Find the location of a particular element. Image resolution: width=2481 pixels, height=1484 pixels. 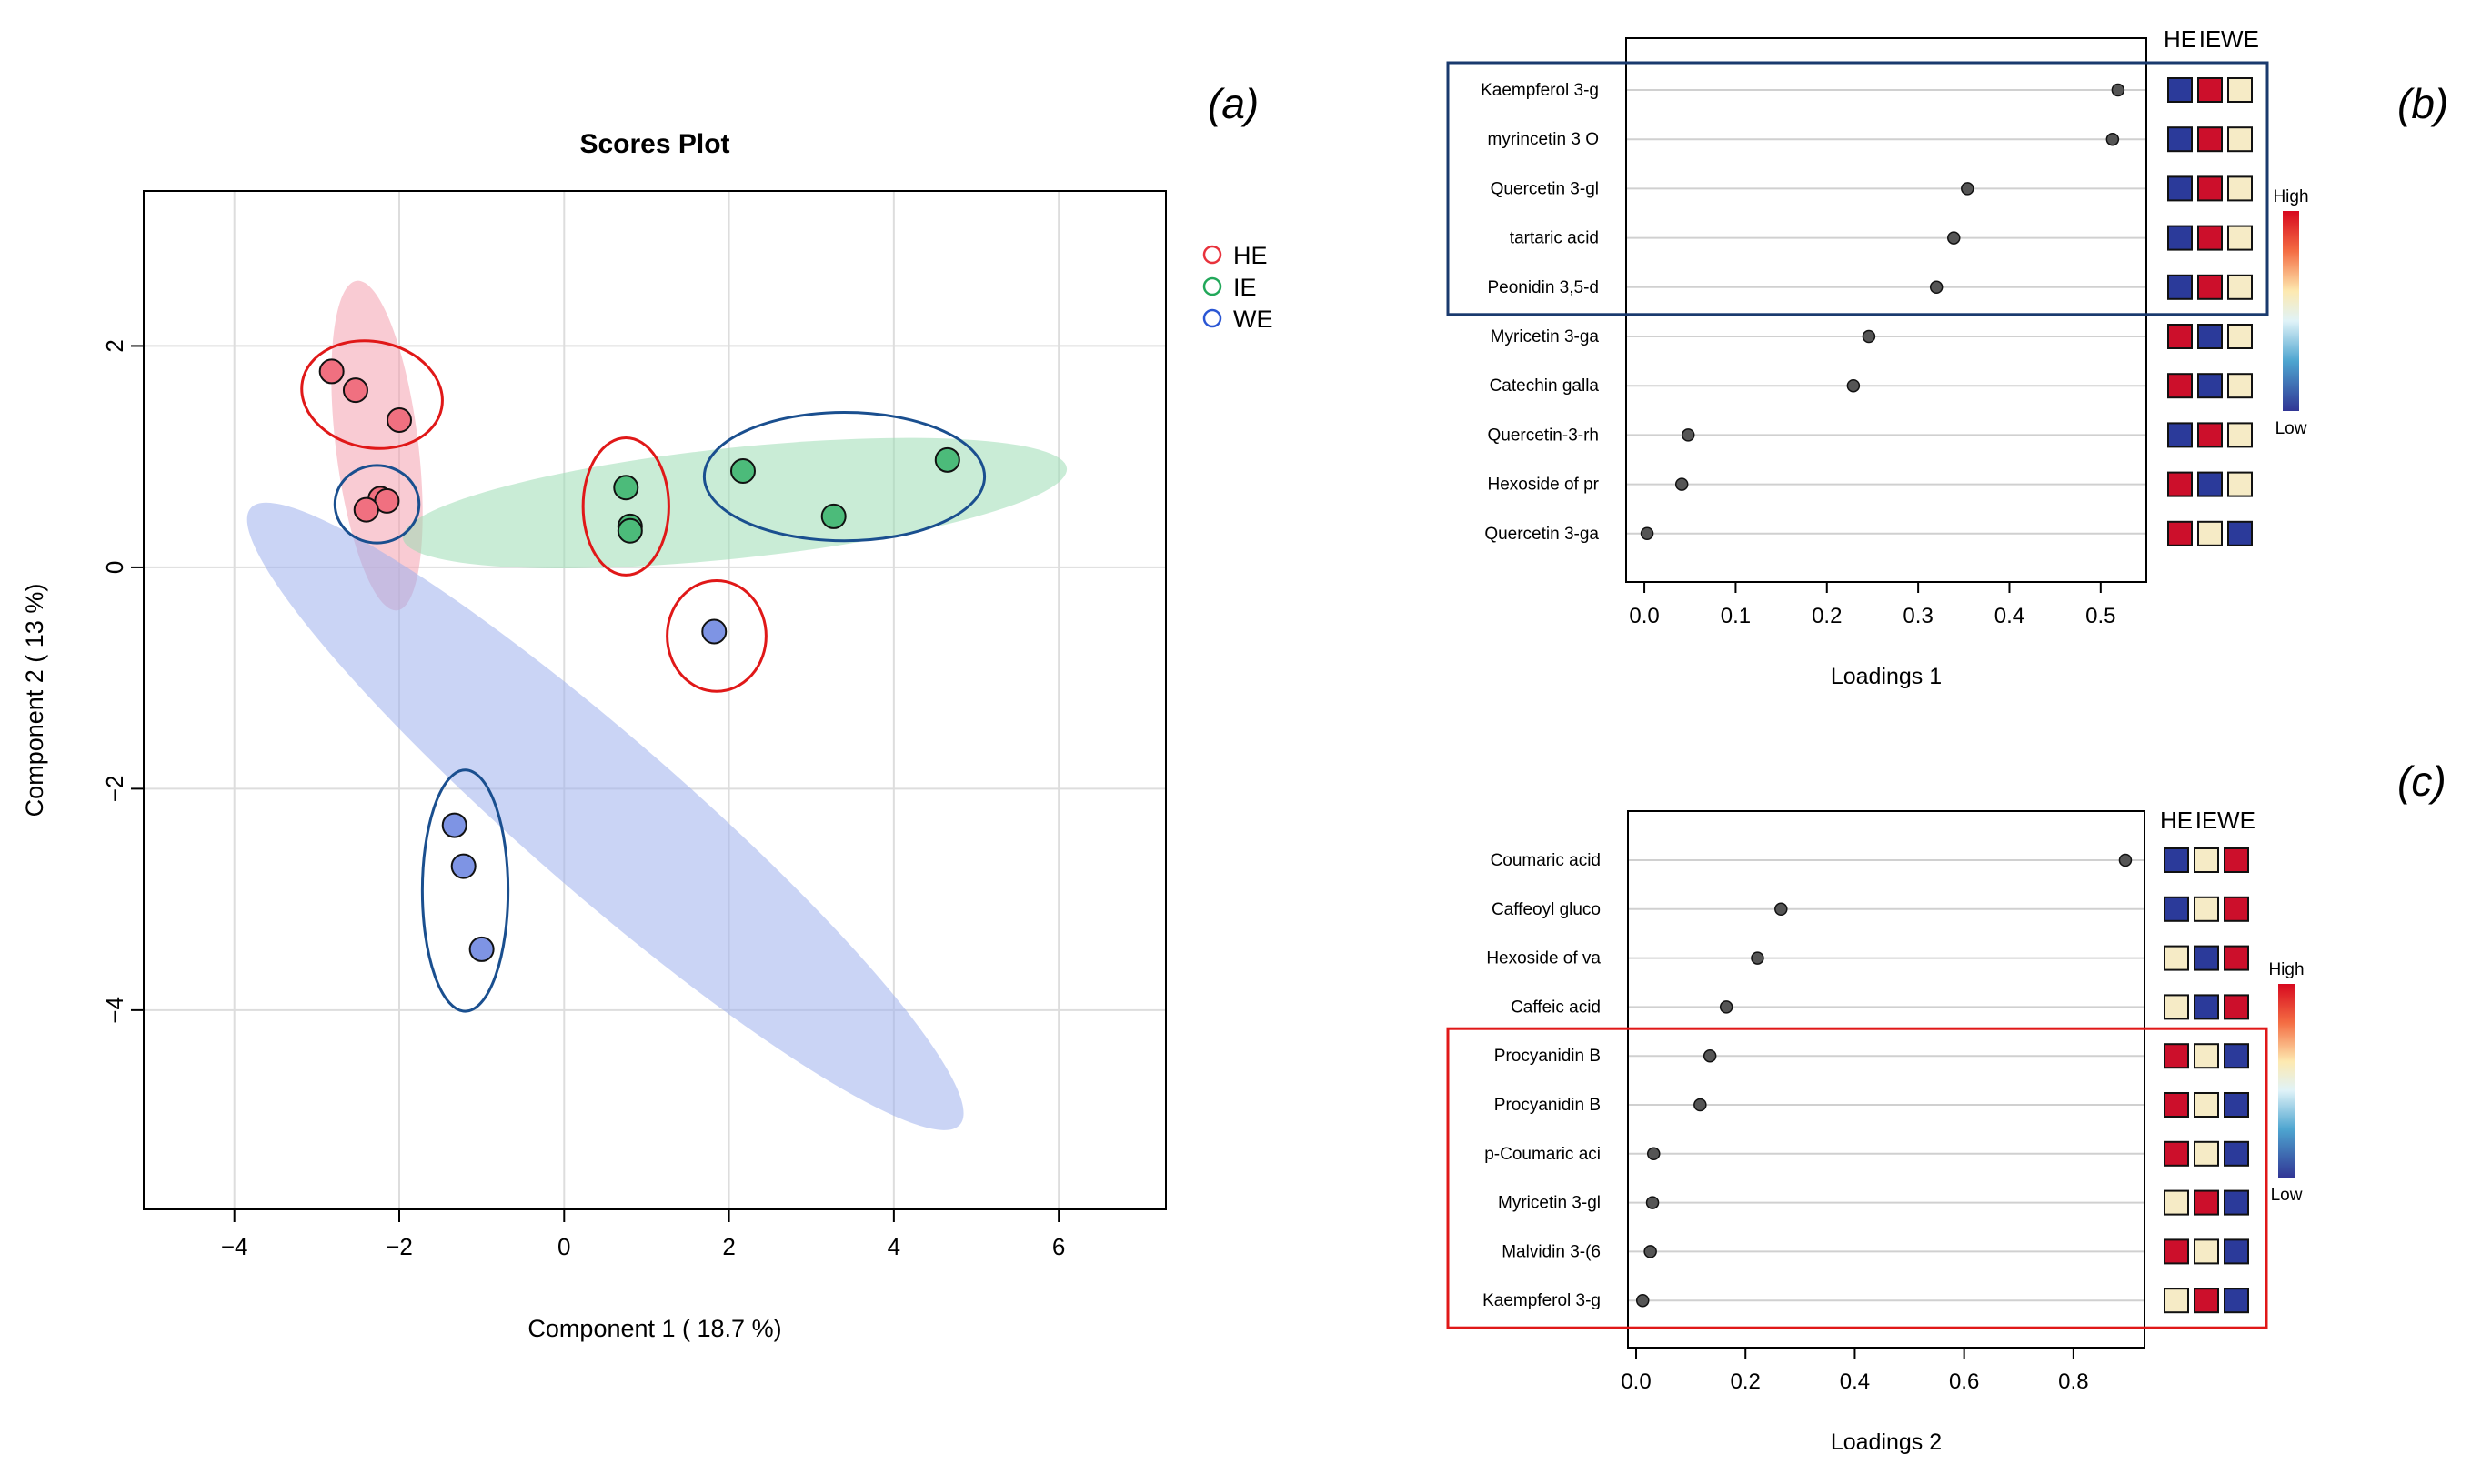

legend-label-ie: IE is located at coordinates (1245, 287).